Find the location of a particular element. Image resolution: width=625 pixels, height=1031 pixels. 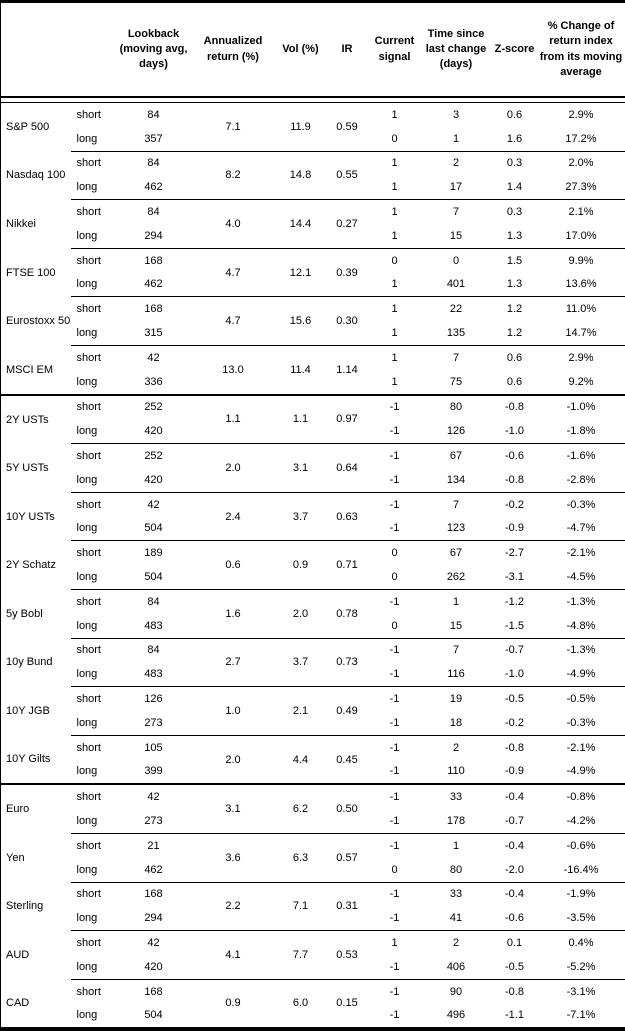

lookback-cell: 336 is located at coordinates (154, 382).